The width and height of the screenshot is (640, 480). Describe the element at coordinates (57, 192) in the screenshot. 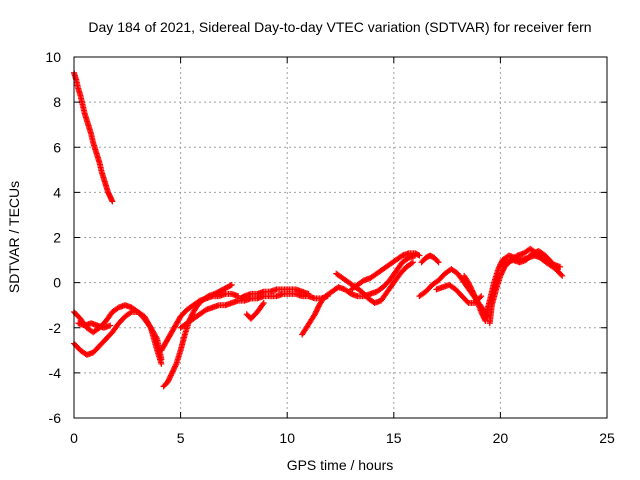

I see `y-tick-label: 4` at that location.